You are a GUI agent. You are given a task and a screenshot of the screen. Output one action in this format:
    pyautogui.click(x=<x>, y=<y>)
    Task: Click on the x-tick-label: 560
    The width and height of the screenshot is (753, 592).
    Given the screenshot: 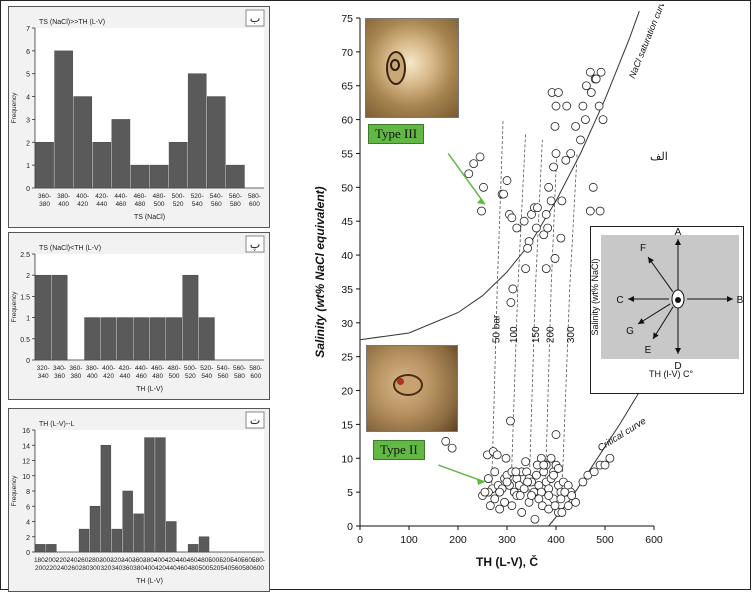 What is the action you would take?
    pyautogui.click(x=216, y=204)
    